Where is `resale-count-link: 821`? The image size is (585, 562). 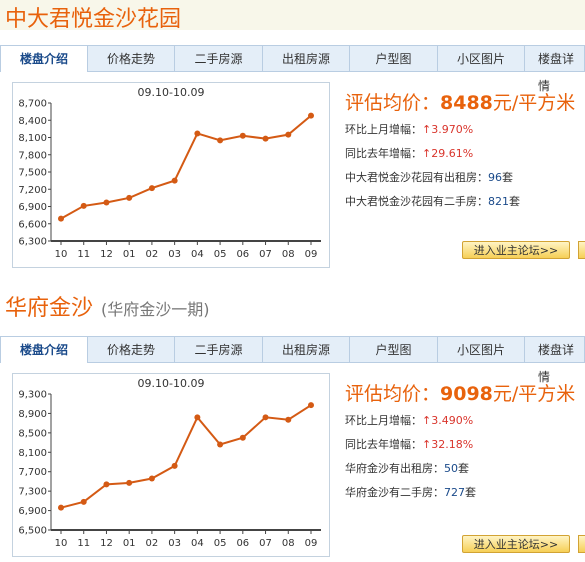 resale-count-link: 821 is located at coordinates (498, 201).